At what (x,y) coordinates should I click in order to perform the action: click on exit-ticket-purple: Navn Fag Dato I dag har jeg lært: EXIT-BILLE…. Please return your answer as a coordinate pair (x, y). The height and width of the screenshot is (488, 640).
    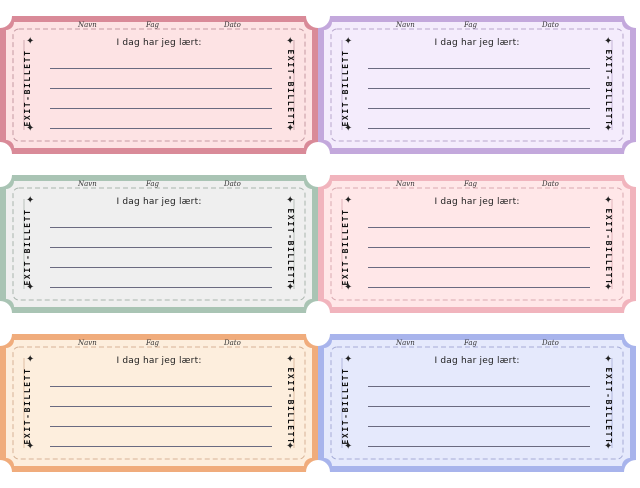
    Looking at the image, I should click on (477, 85).